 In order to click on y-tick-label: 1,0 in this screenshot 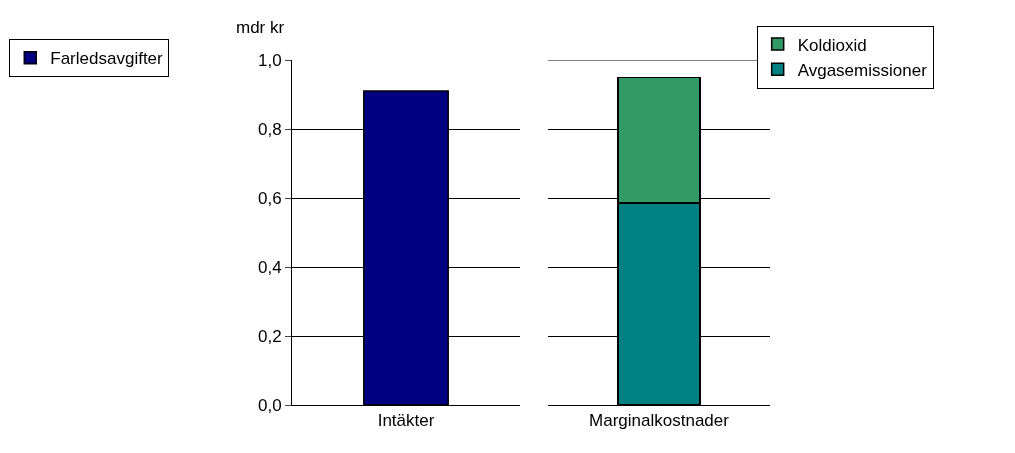, I will do `click(269, 60)`.